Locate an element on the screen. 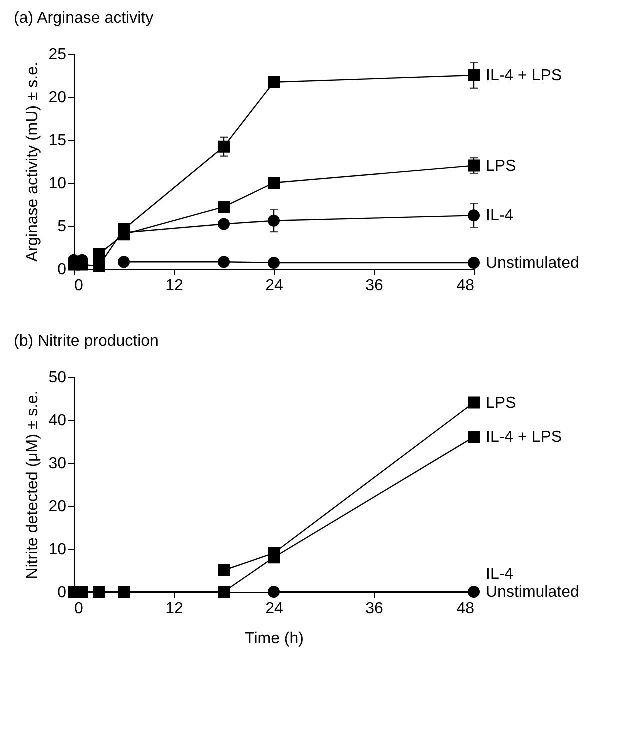 This screenshot has height=749, width=620. y-tick-label: 15 is located at coordinates (57, 141).